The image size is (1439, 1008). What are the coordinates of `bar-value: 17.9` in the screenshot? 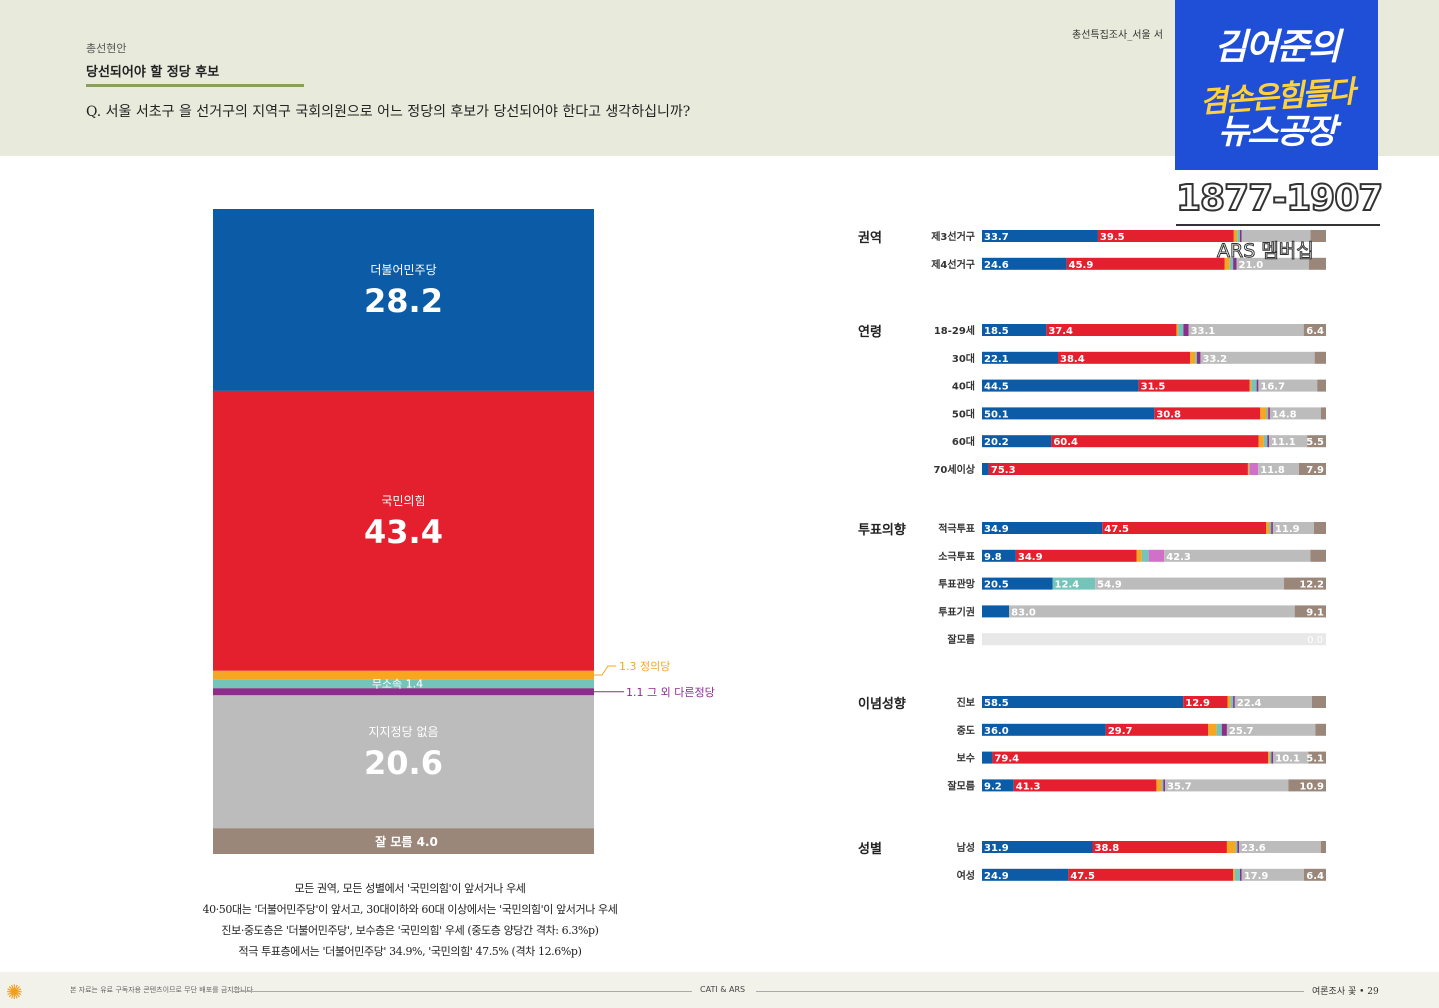 It's located at (1256, 876).